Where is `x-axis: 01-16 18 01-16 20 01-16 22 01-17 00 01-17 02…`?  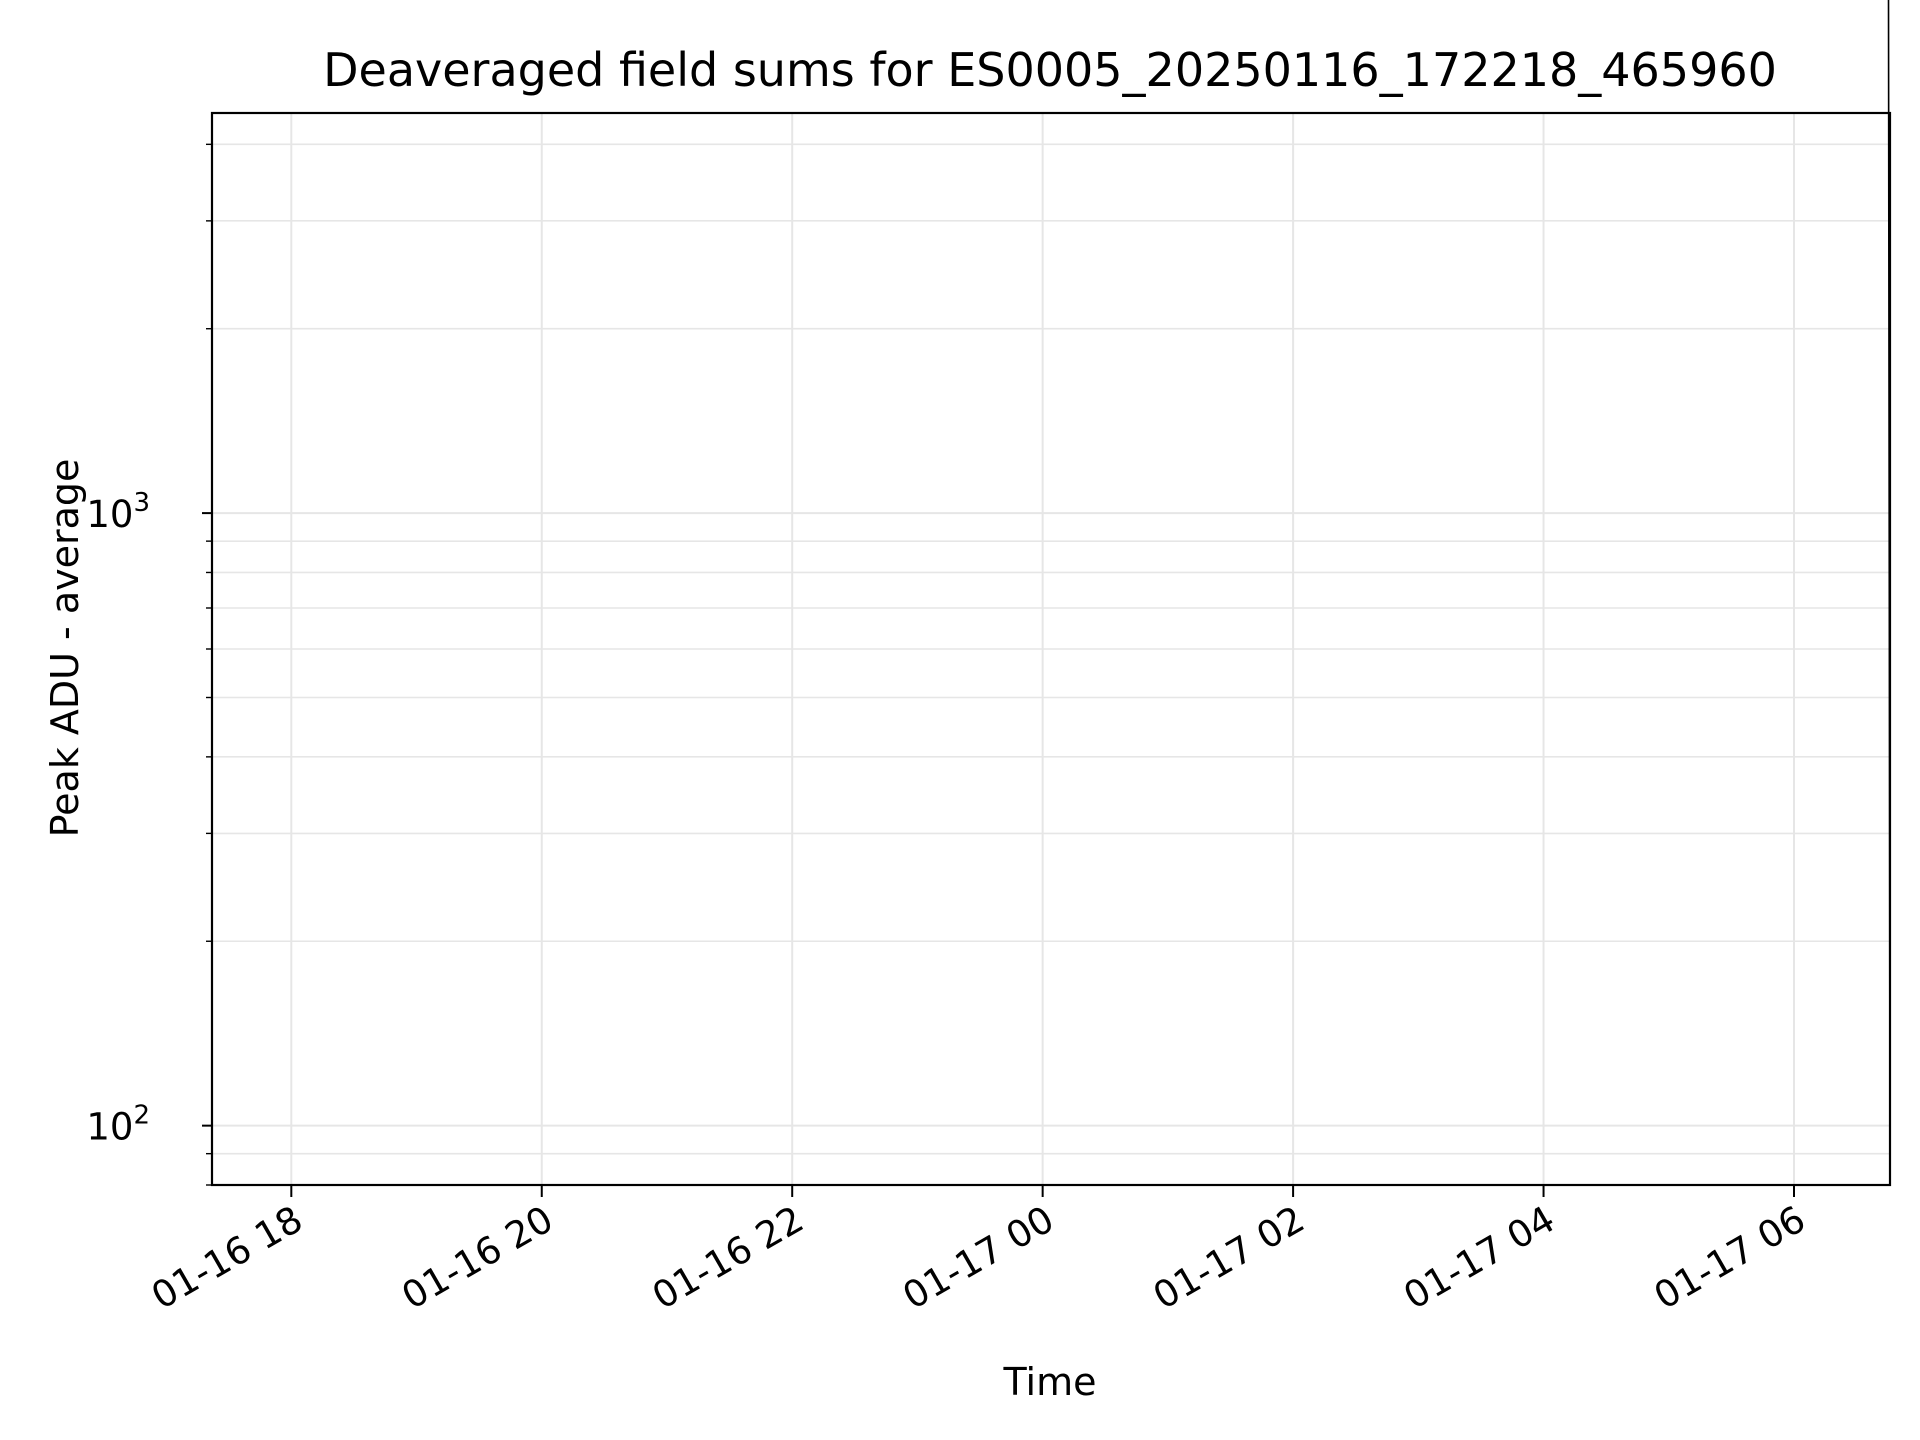
x-axis: 01-16 18 01-16 20 01-16 22 01-17 00 01-17 02… is located at coordinates (978, 1251).